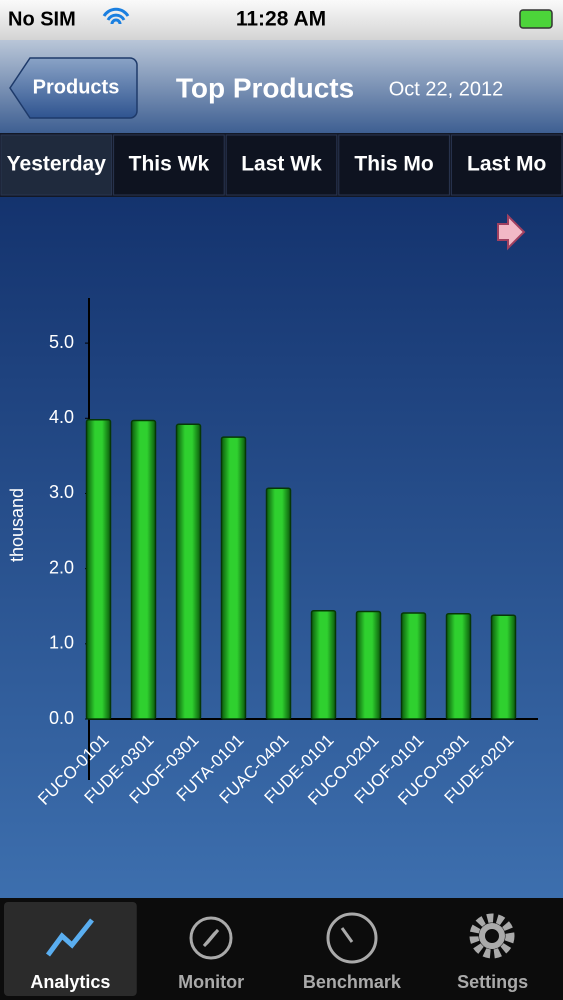  I want to click on next-arrow, so click(511, 232).